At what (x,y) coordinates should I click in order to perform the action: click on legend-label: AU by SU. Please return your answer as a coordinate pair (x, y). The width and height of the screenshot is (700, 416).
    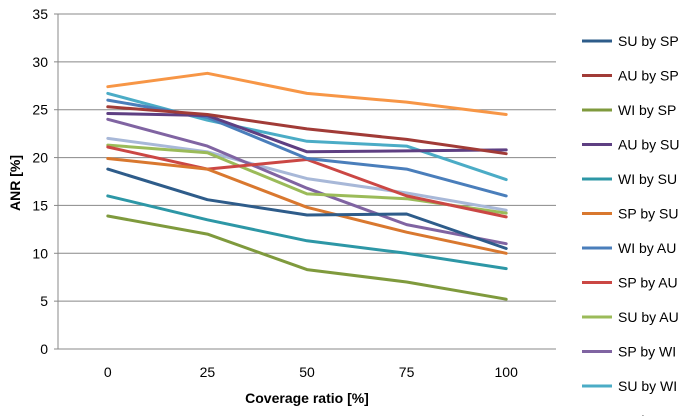
    Looking at the image, I should click on (648, 145).